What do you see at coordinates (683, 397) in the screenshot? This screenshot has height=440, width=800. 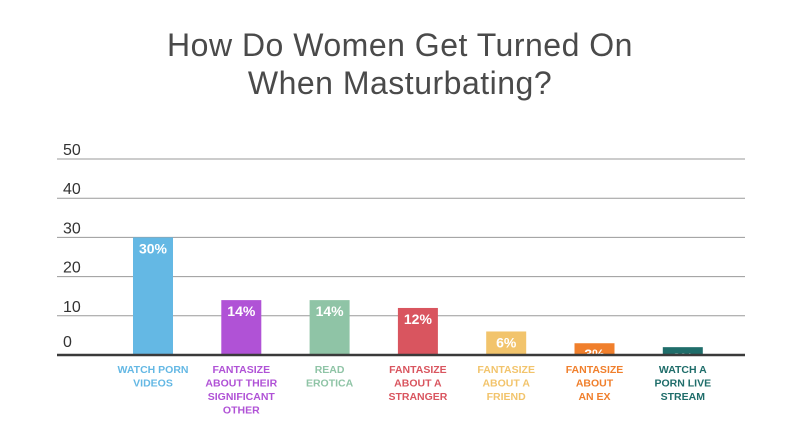 I see `category-label: STREAM` at bounding box center [683, 397].